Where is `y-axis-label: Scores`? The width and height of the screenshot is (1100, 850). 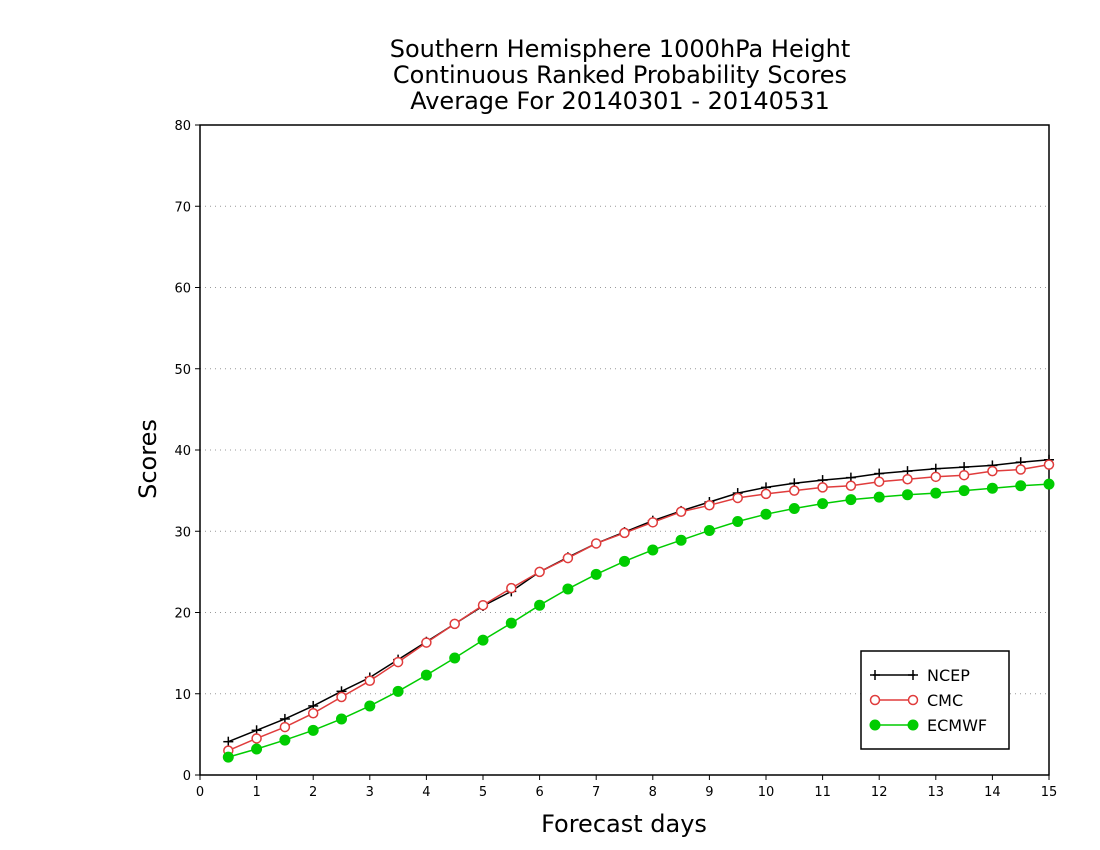 y-axis-label: Scores is located at coordinates (148, 459).